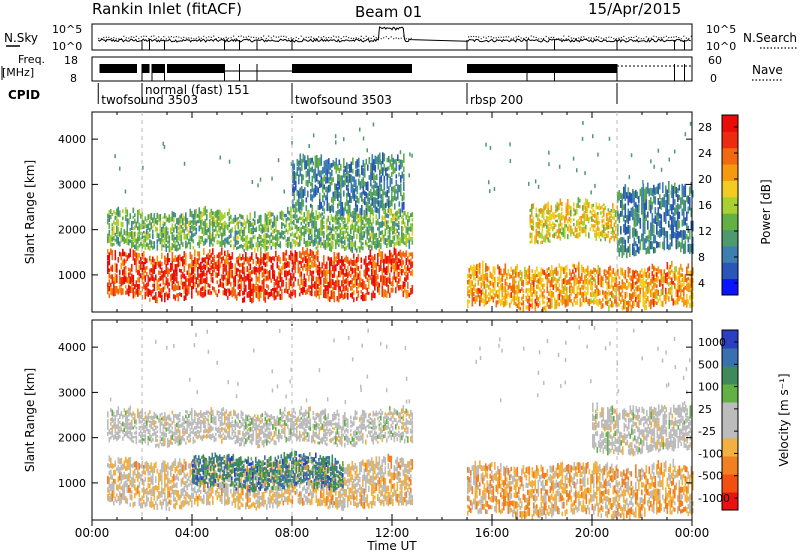 Image resolution: width=800 pixels, height=554 pixels. I want to click on echo-sparse-cell, so click(258, 185).